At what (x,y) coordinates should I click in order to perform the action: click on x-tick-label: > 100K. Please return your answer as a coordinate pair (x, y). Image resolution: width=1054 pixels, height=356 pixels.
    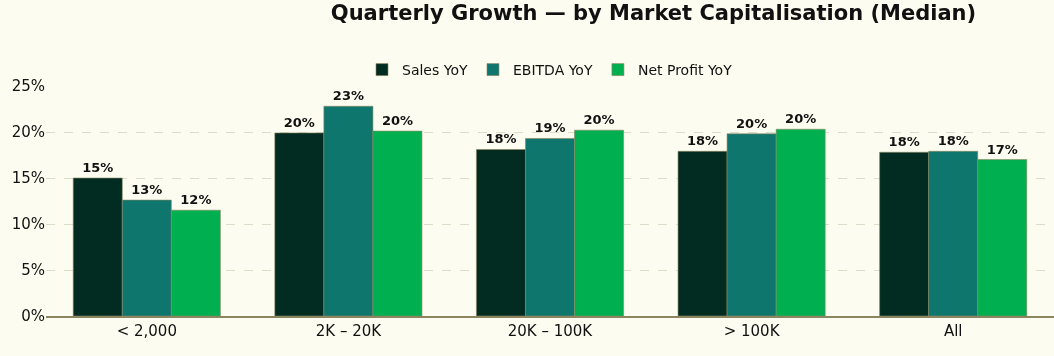
    Looking at the image, I should click on (752, 331).